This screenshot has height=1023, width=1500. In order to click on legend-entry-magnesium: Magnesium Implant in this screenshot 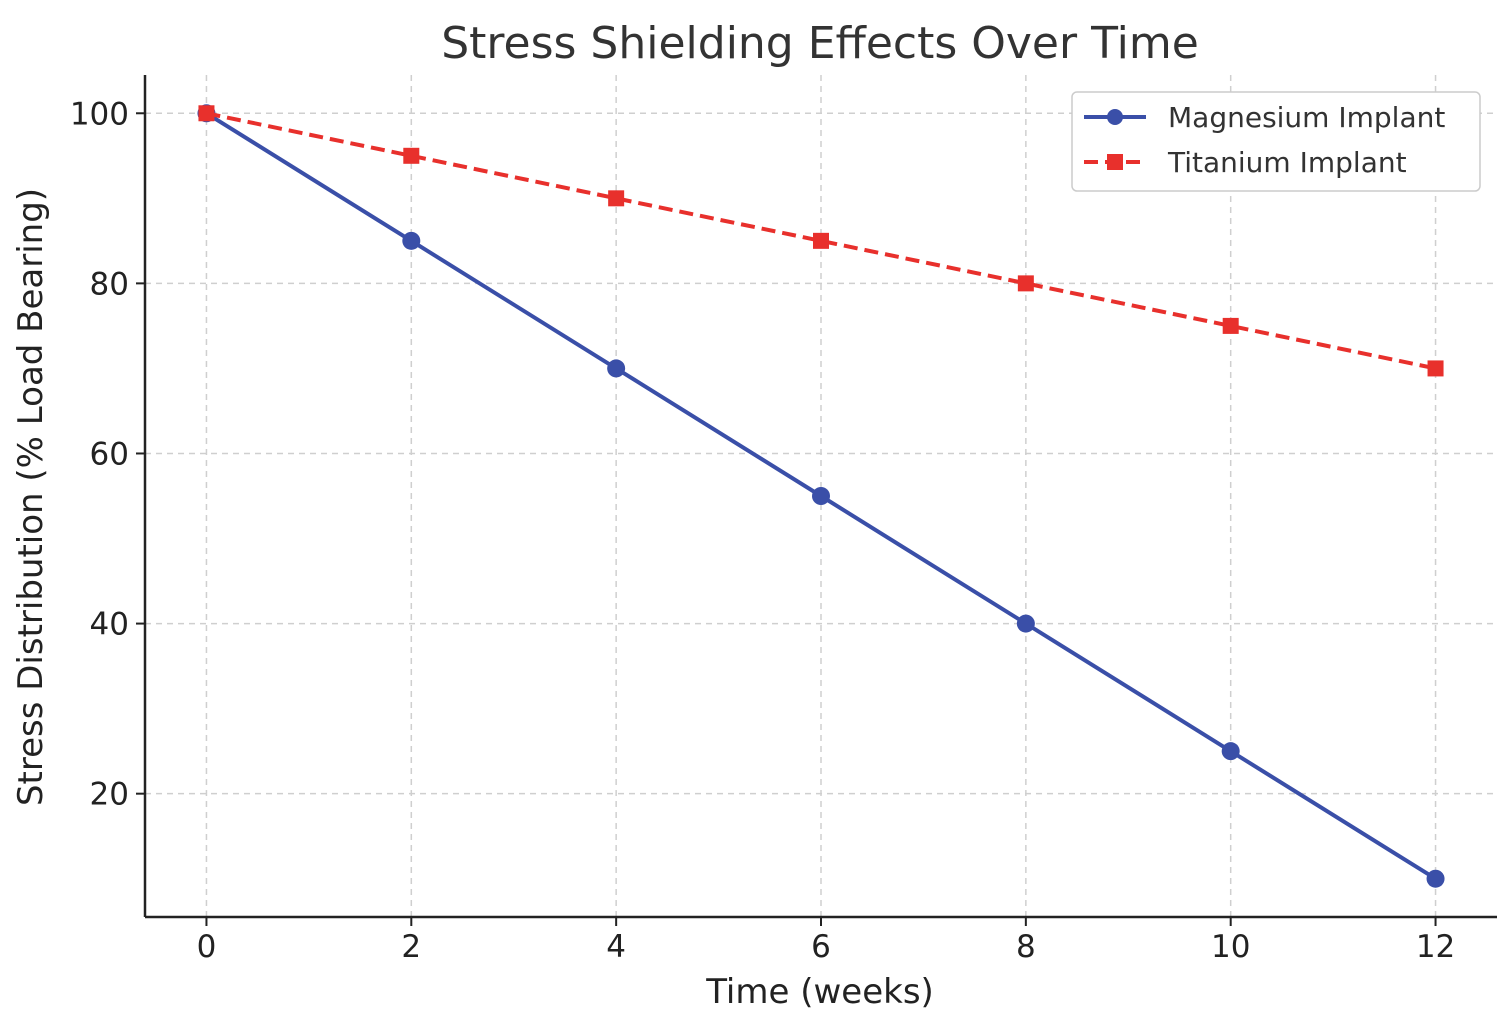, I will do `click(1264, 117)`.